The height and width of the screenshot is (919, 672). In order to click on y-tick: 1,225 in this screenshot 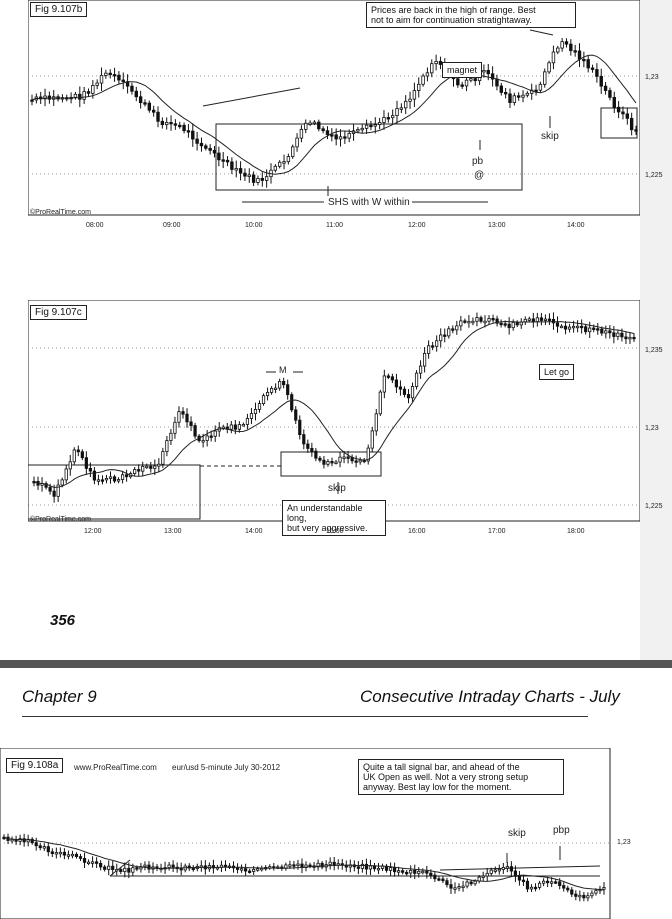, I will do `click(654, 506)`.